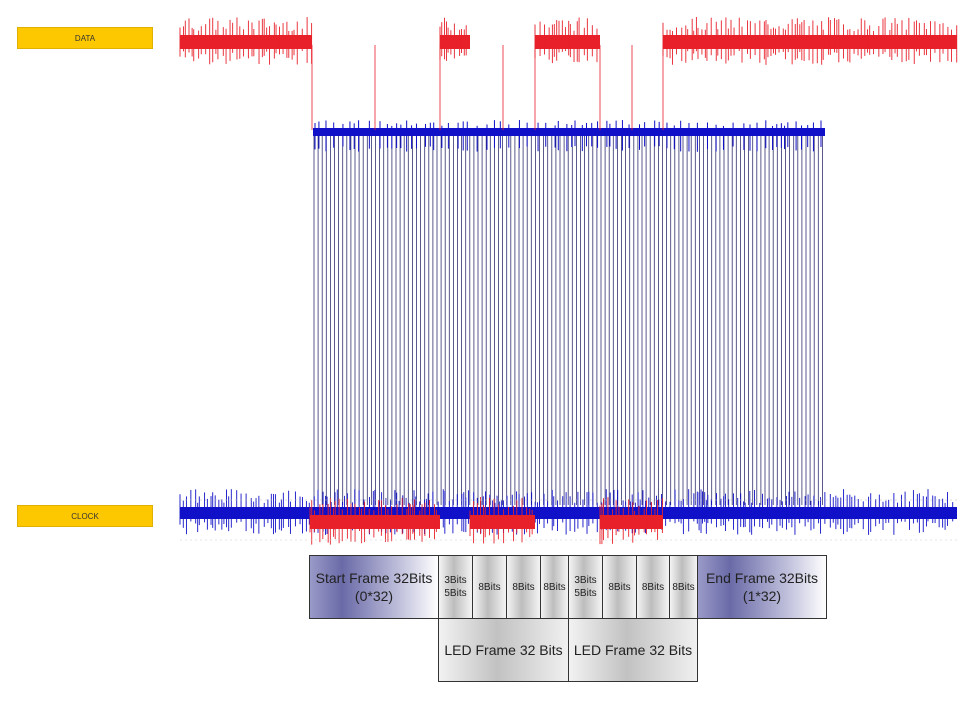 Image resolution: width=969 pixels, height=706 pixels. I want to click on data-label: DATA, so click(85, 38).